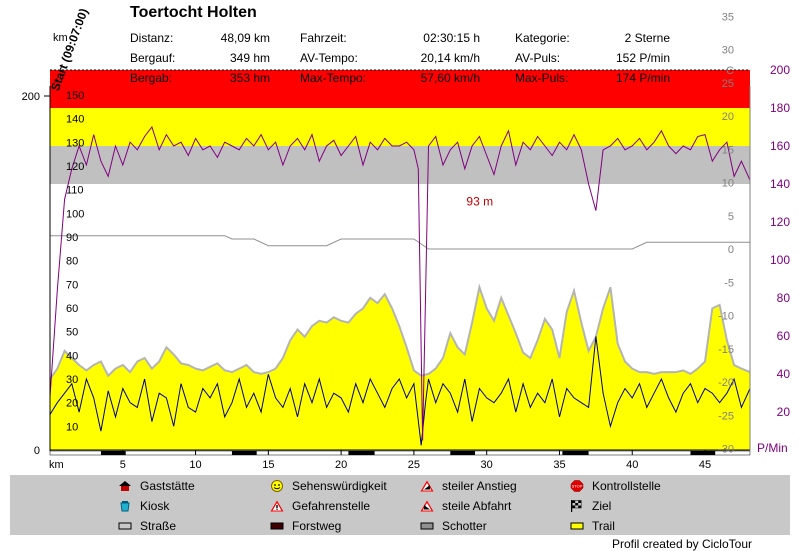  I want to click on legend-label: Kiosk, so click(155, 506).